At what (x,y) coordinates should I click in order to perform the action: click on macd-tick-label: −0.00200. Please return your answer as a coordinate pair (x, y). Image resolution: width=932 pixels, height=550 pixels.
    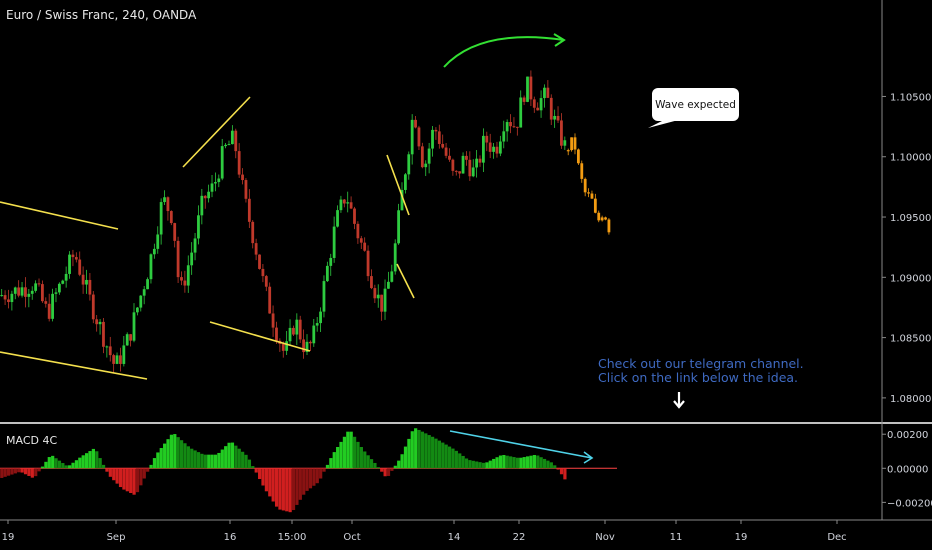
    Looking at the image, I should click on (909, 503).